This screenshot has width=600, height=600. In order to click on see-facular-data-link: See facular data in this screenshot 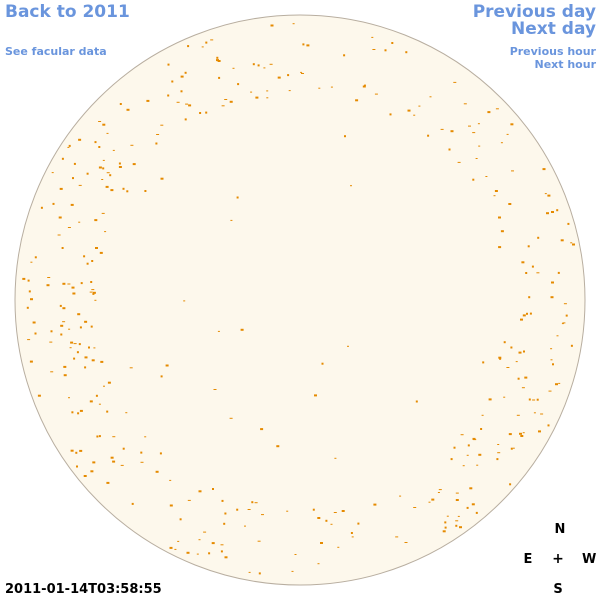, I will do `click(56, 51)`.